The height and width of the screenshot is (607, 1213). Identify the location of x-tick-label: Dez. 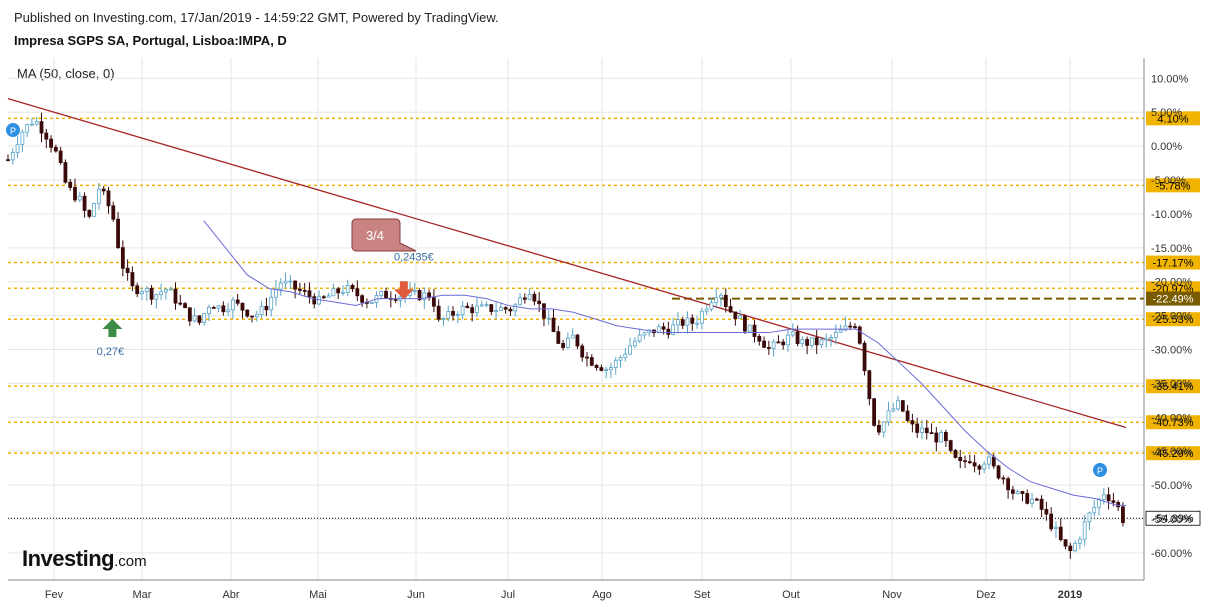
(986, 595).